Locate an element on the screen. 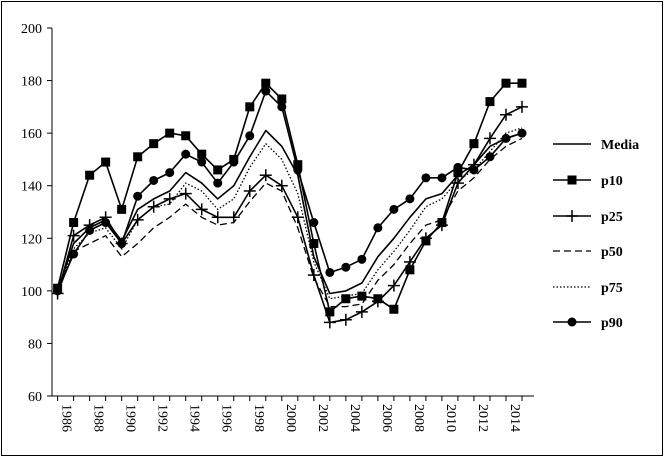 The height and width of the screenshot is (460, 666). legend-item-p75: p75 is located at coordinates (588, 288).